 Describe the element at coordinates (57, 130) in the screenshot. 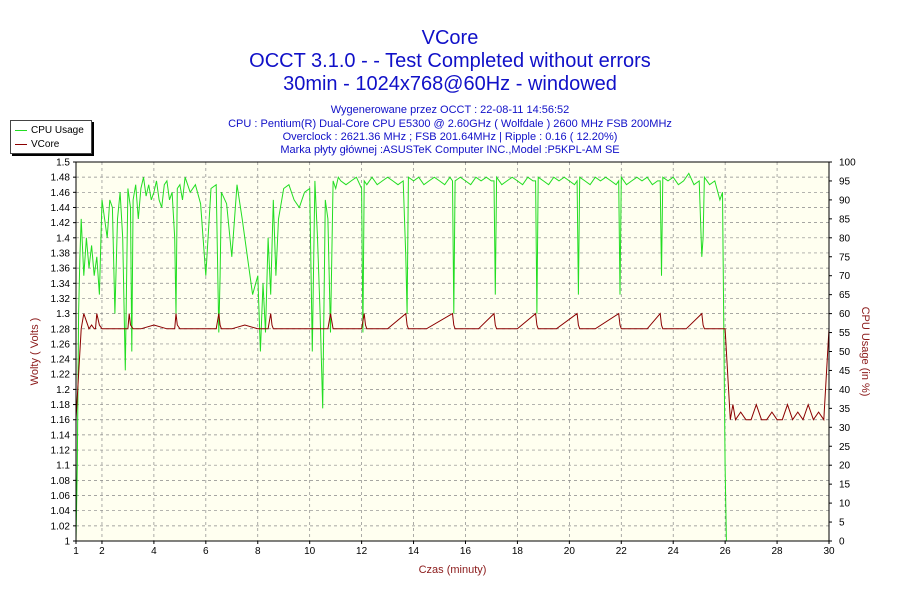

I see `legend-label-cpu: CPU Usage` at that location.